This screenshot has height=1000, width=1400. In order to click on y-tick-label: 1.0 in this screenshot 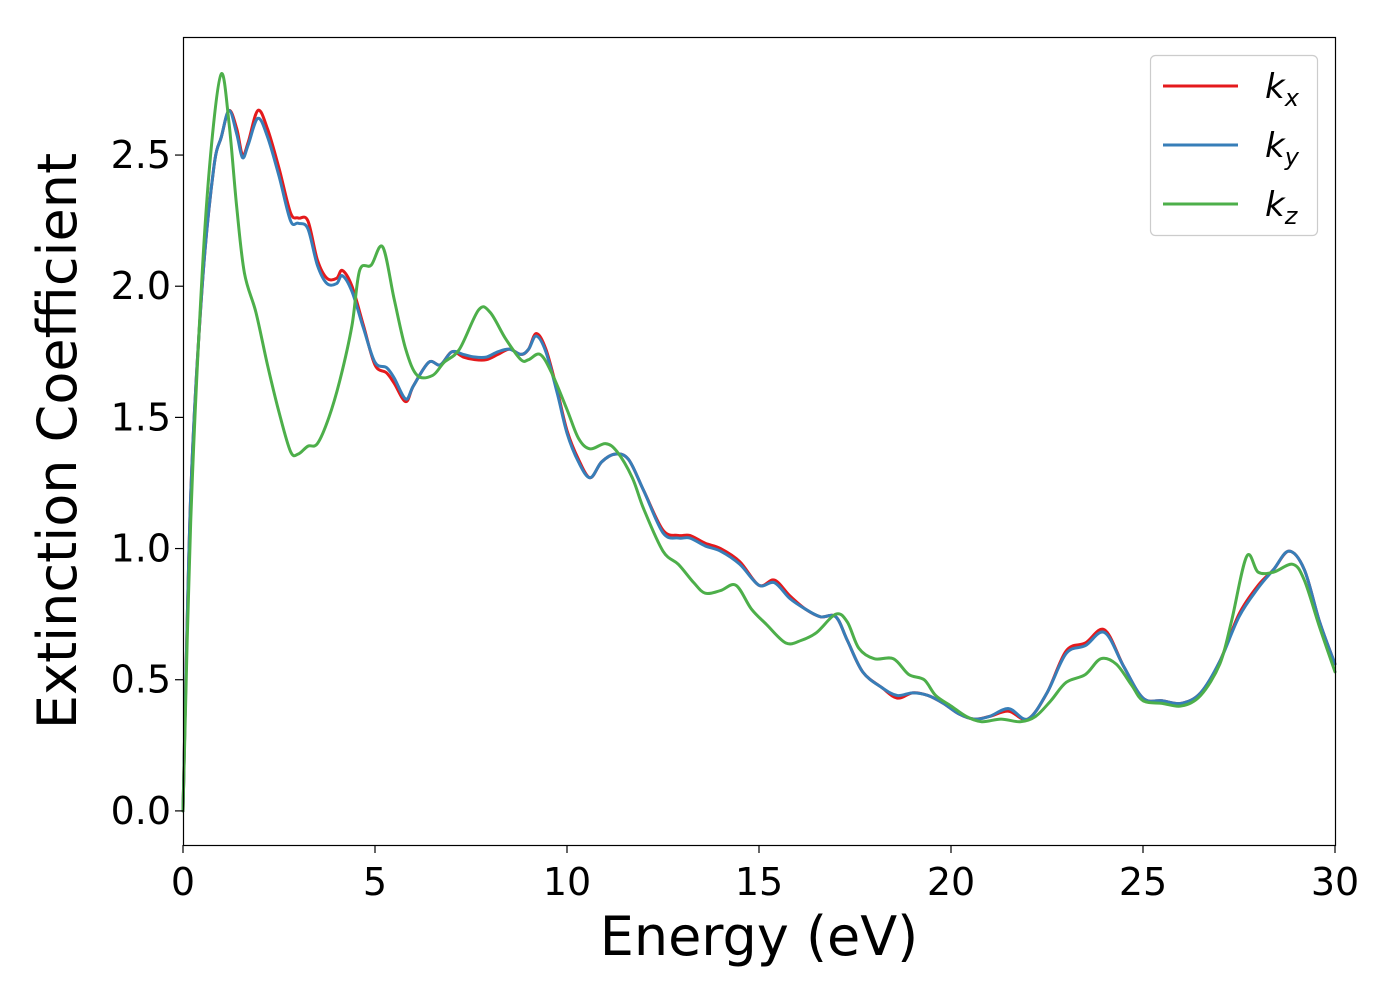, I will do `click(141, 549)`.